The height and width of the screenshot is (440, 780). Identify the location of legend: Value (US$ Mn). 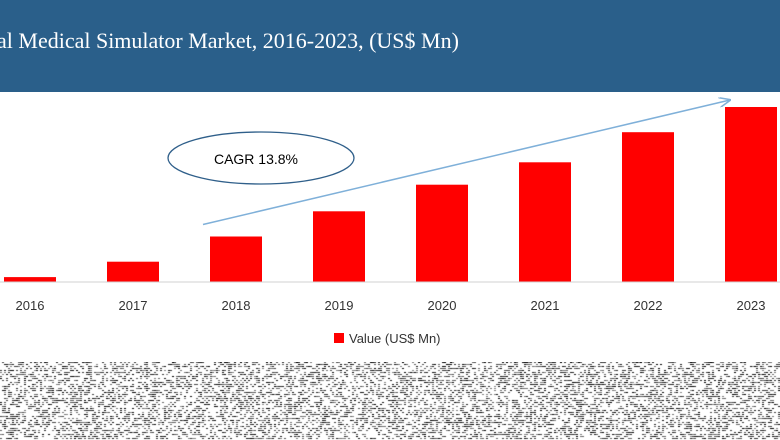
(387, 338).